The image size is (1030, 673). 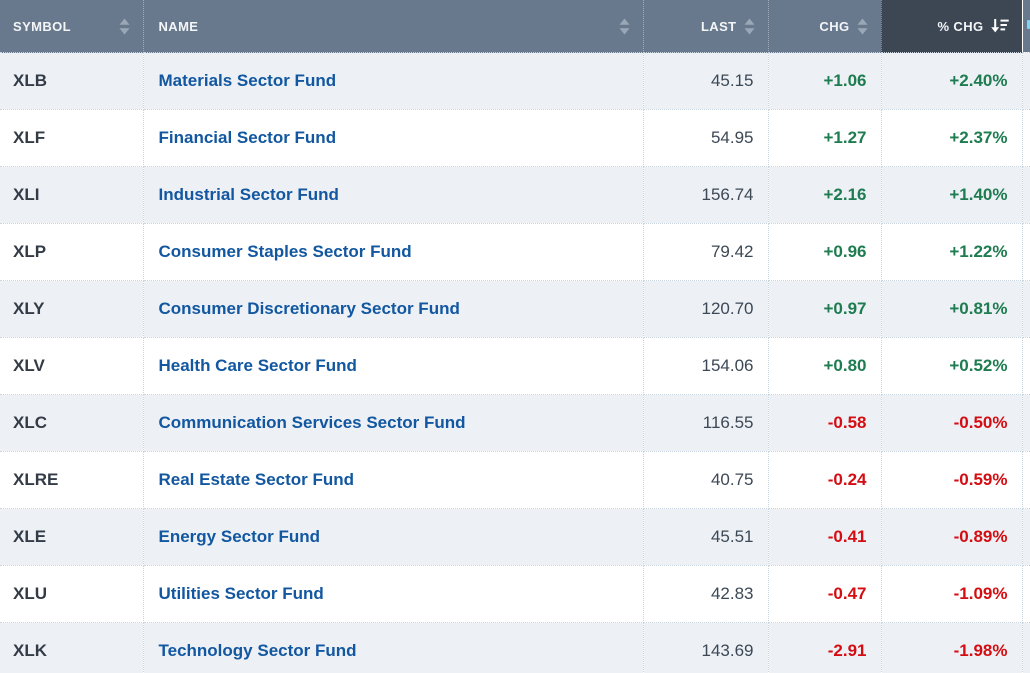 I want to click on last-value: 45.51, so click(x=732, y=536).